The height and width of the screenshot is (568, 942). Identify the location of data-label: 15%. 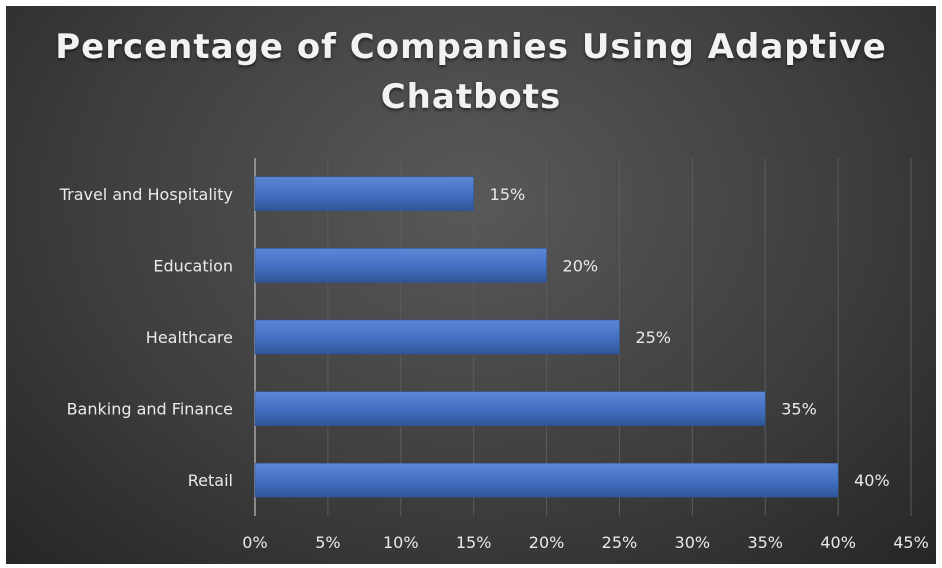
(508, 194).